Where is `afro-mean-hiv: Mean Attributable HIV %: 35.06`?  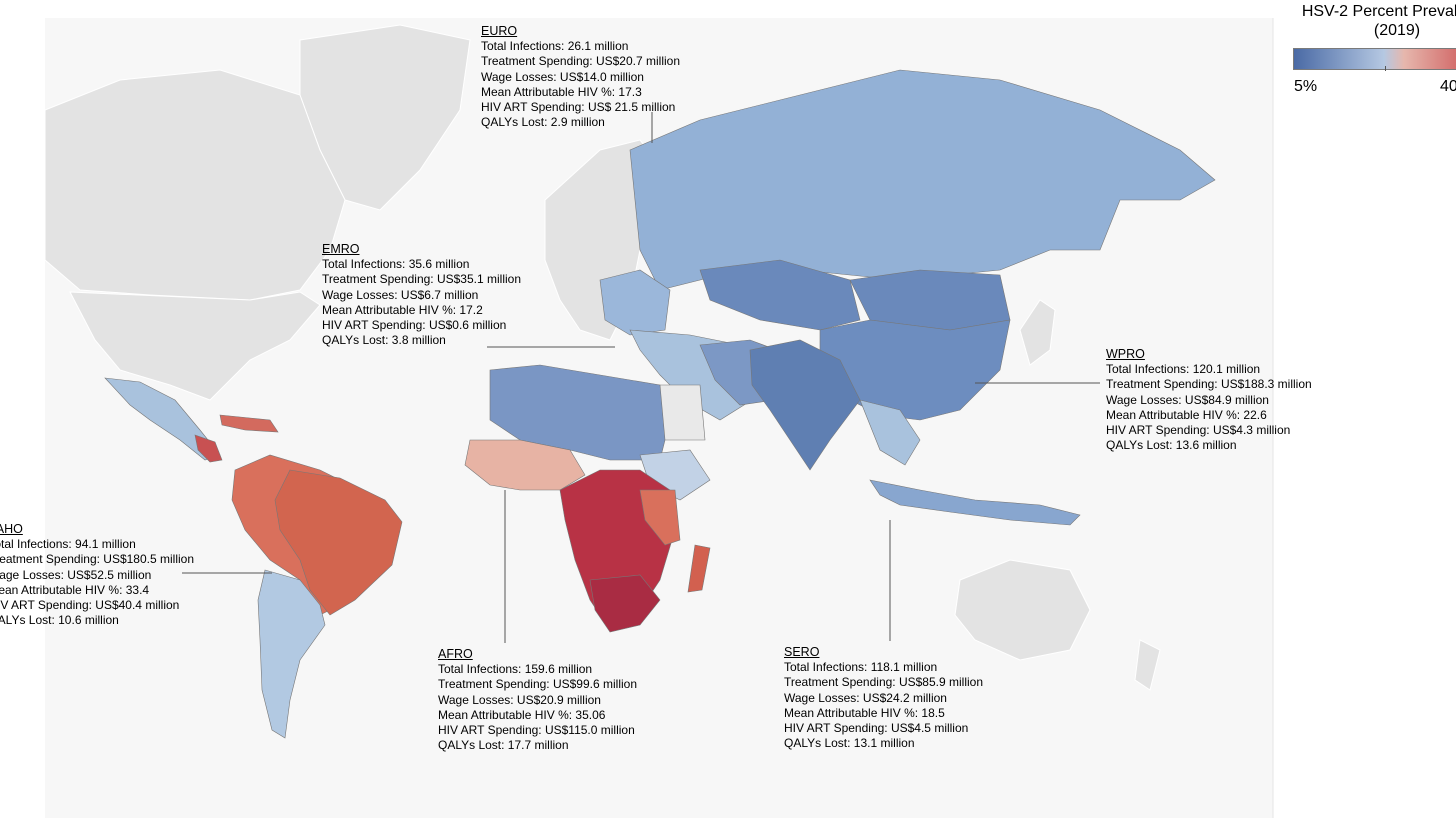
afro-mean-hiv: Mean Attributable HIV %: 35.06 is located at coordinates (522, 714).